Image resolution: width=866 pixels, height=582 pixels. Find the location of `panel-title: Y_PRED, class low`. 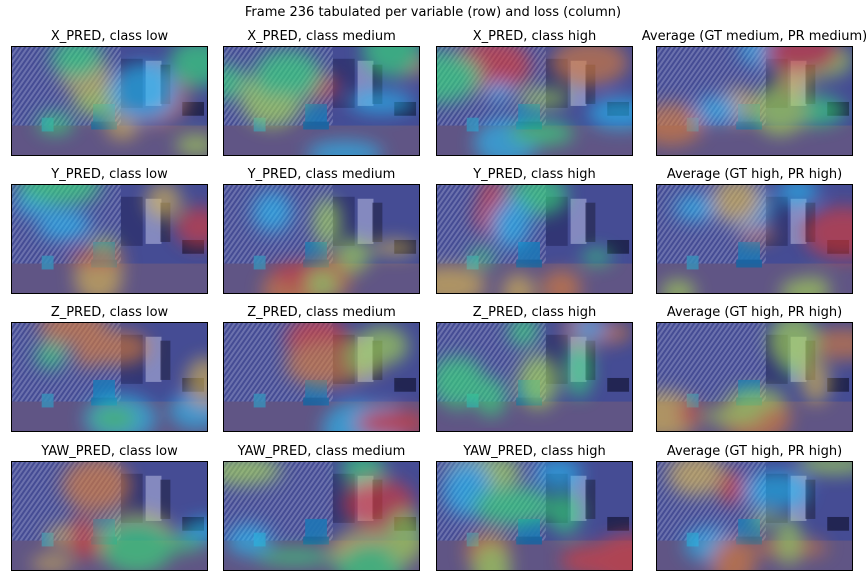

panel-title: Y_PRED, class low is located at coordinates (109, 174).